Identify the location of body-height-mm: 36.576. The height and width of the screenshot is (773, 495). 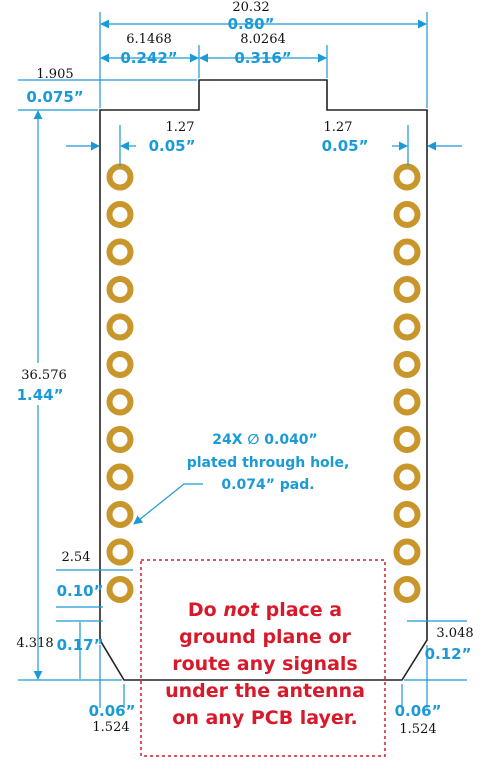
(44, 375).